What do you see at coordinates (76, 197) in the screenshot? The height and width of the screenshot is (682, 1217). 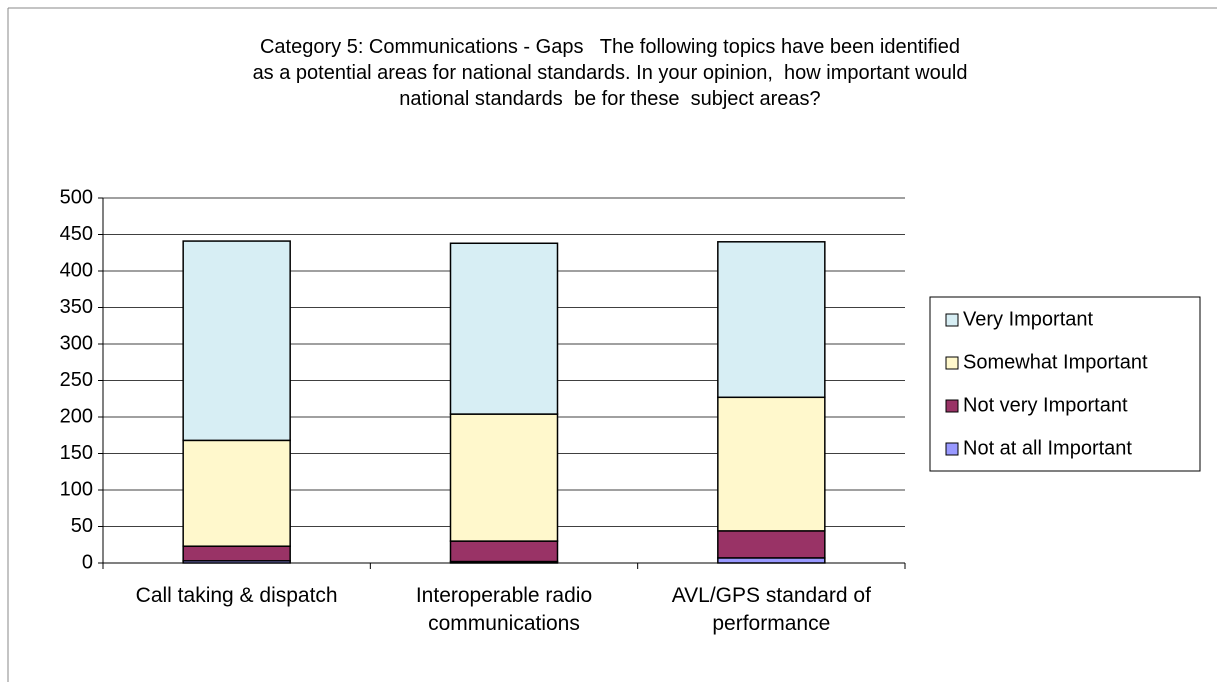 I see `y-tick-label: 500` at bounding box center [76, 197].